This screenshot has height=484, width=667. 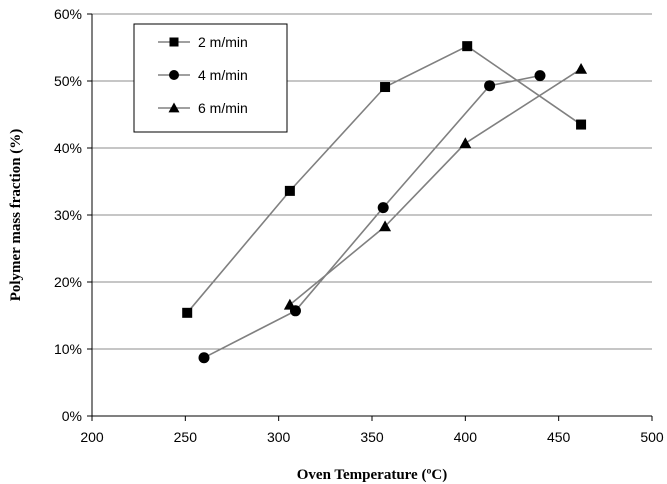 I want to click on x-tick-label: 350, so click(x=372, y=437).